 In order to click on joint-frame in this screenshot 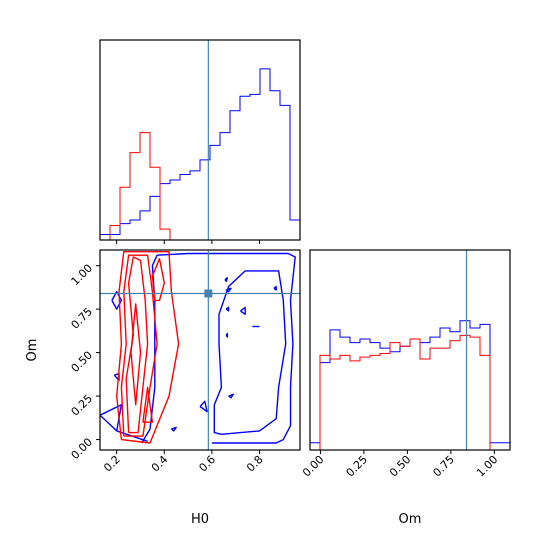, I will do `click(200, 350)`.